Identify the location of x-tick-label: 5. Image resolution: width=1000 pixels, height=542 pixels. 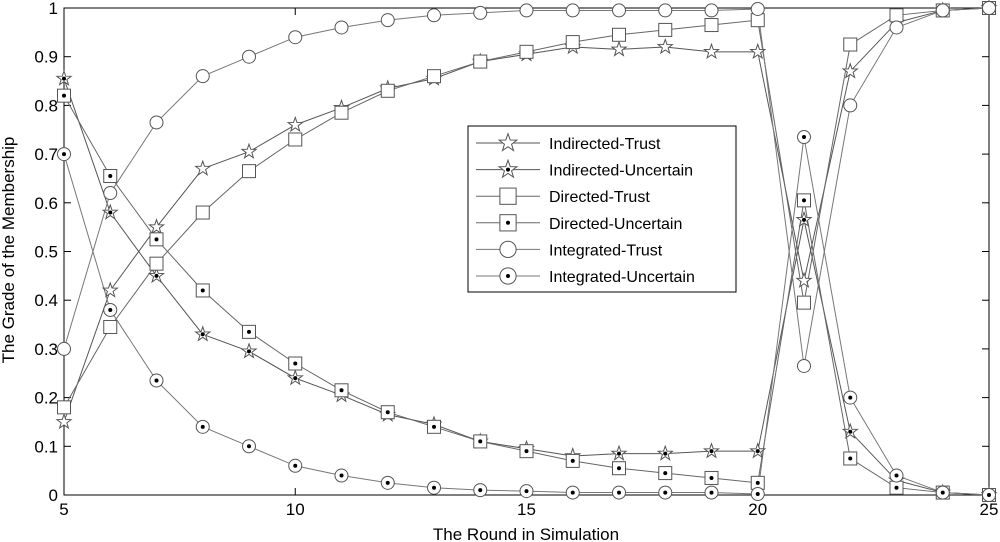
(63, 509).